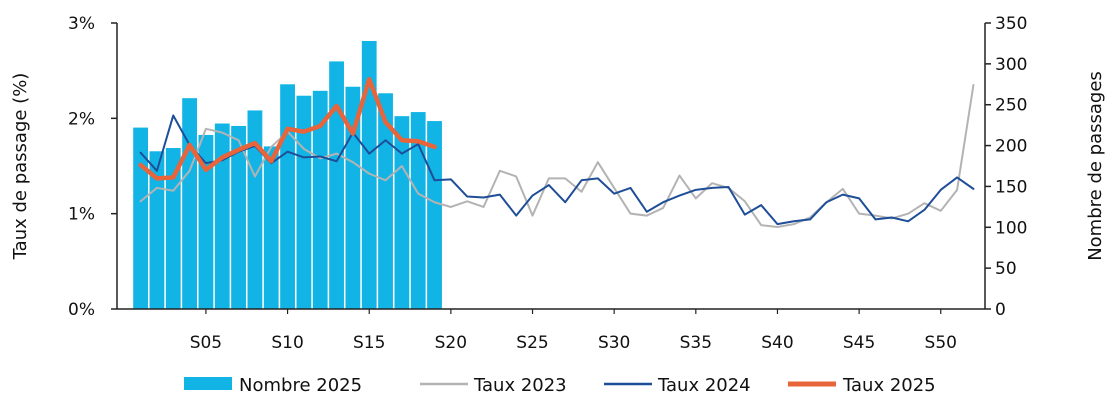 Image resolution: width=1115 pixels, height=398 pixels. What do you see at coordinates (532, 343) in the screenshot?
I see `x-tick-label-4: S25` at bounding box center [532, 343].